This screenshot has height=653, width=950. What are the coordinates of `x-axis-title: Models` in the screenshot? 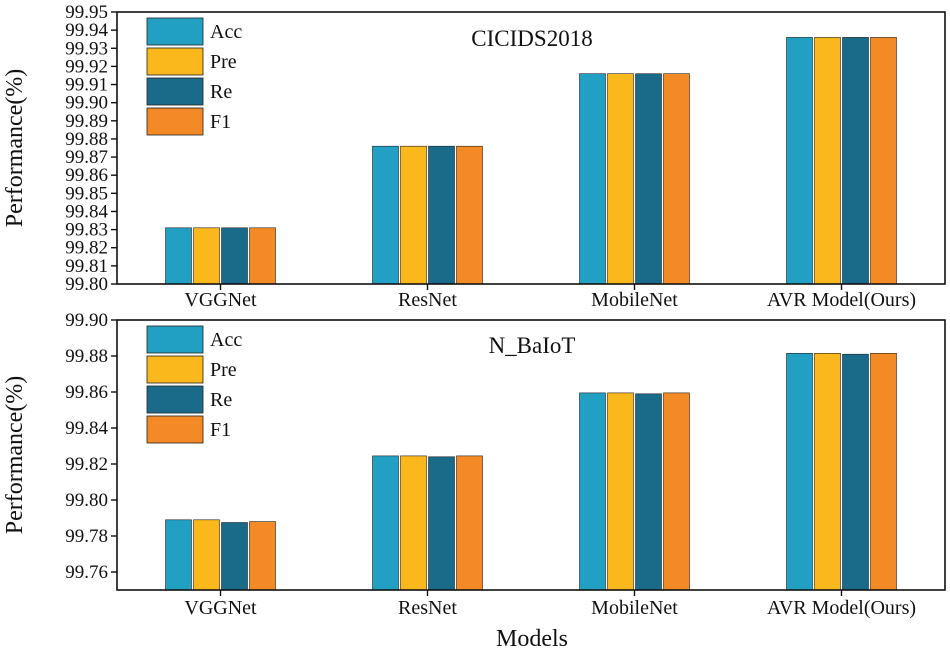 It's located at (532, 639).